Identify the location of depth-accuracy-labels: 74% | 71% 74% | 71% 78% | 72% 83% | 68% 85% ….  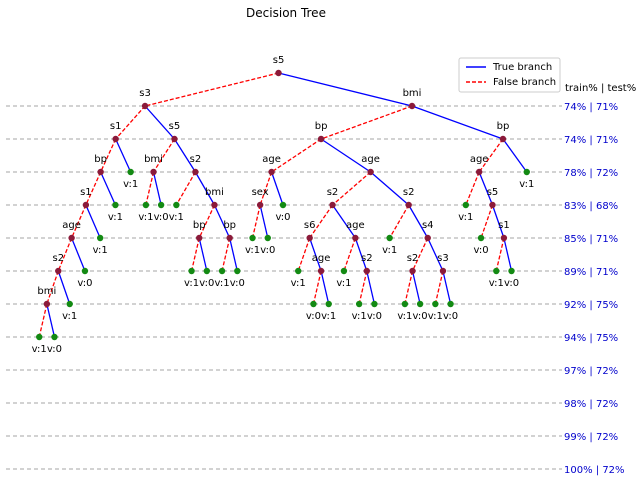
(594, 289).